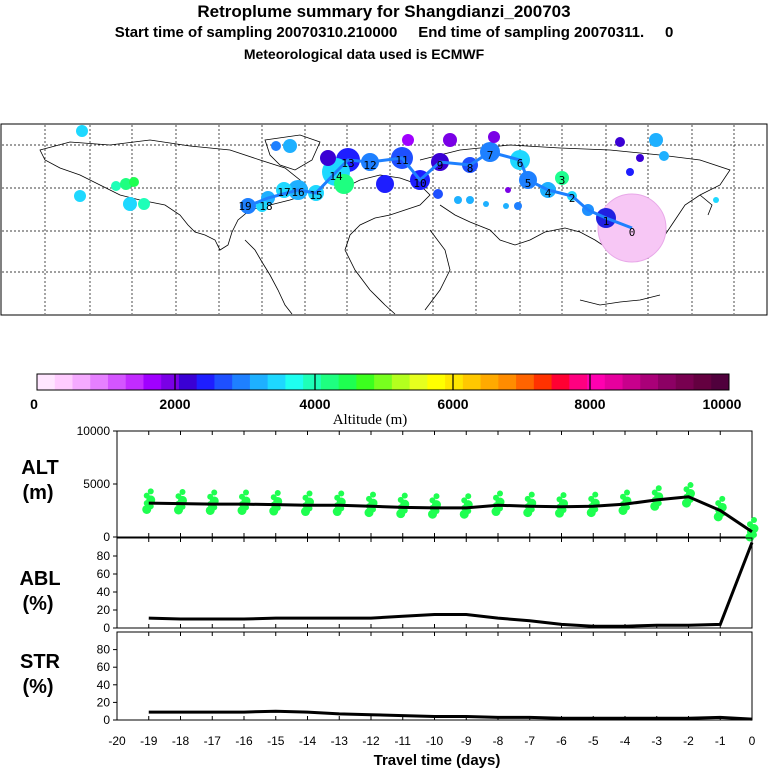 The image size is (768, 768). Describe the element at coordinates (104, 610) in the screenshot. I see `y-tick-label: 20` at that location.